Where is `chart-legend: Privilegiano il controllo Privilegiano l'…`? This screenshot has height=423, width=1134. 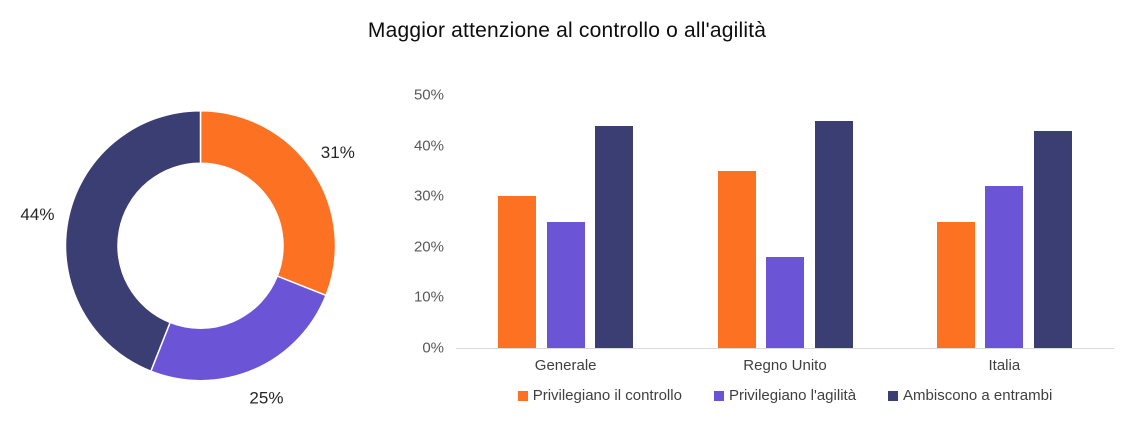
chart-legend: Privilegiano il controllo Privilegiano l'… is located at coordinates (785, 395).